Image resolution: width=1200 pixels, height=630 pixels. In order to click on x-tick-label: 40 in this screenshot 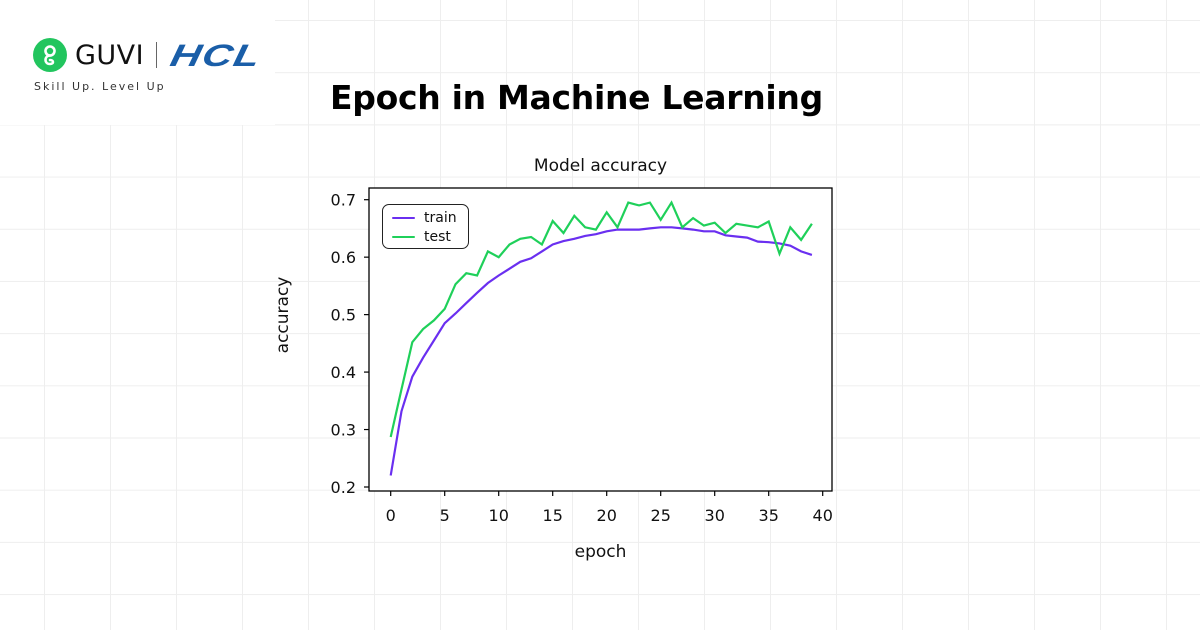, I will do `click(823, 515)`.